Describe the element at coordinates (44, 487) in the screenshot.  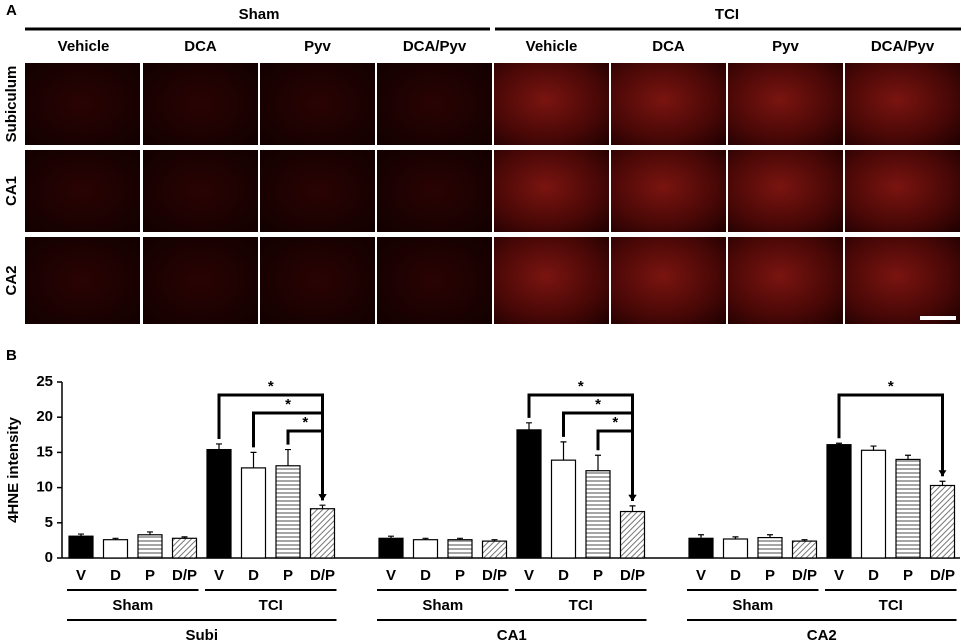
I see `y-tick-label: 10` at that location.